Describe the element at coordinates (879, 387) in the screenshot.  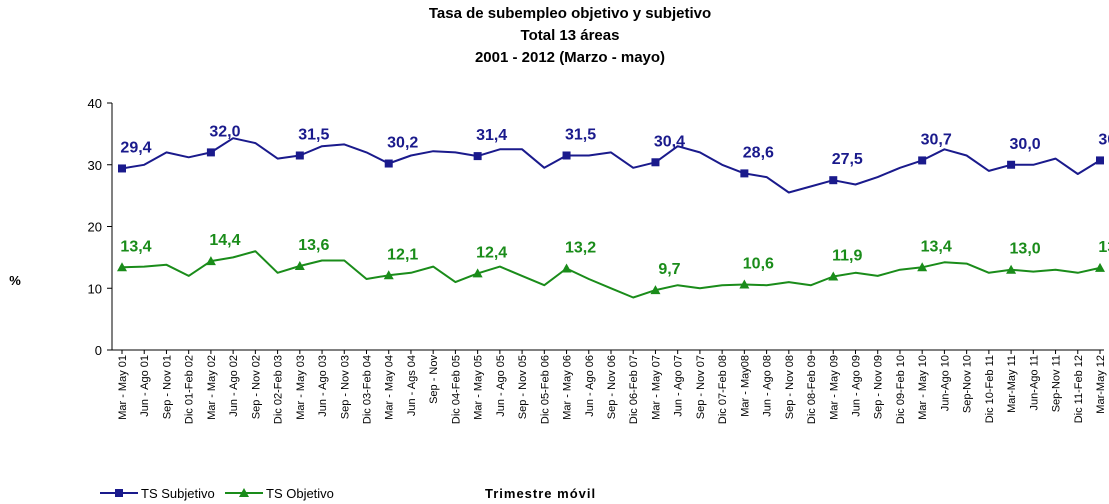
I see `x-tick-label: Sep - Nov 09` at that location.